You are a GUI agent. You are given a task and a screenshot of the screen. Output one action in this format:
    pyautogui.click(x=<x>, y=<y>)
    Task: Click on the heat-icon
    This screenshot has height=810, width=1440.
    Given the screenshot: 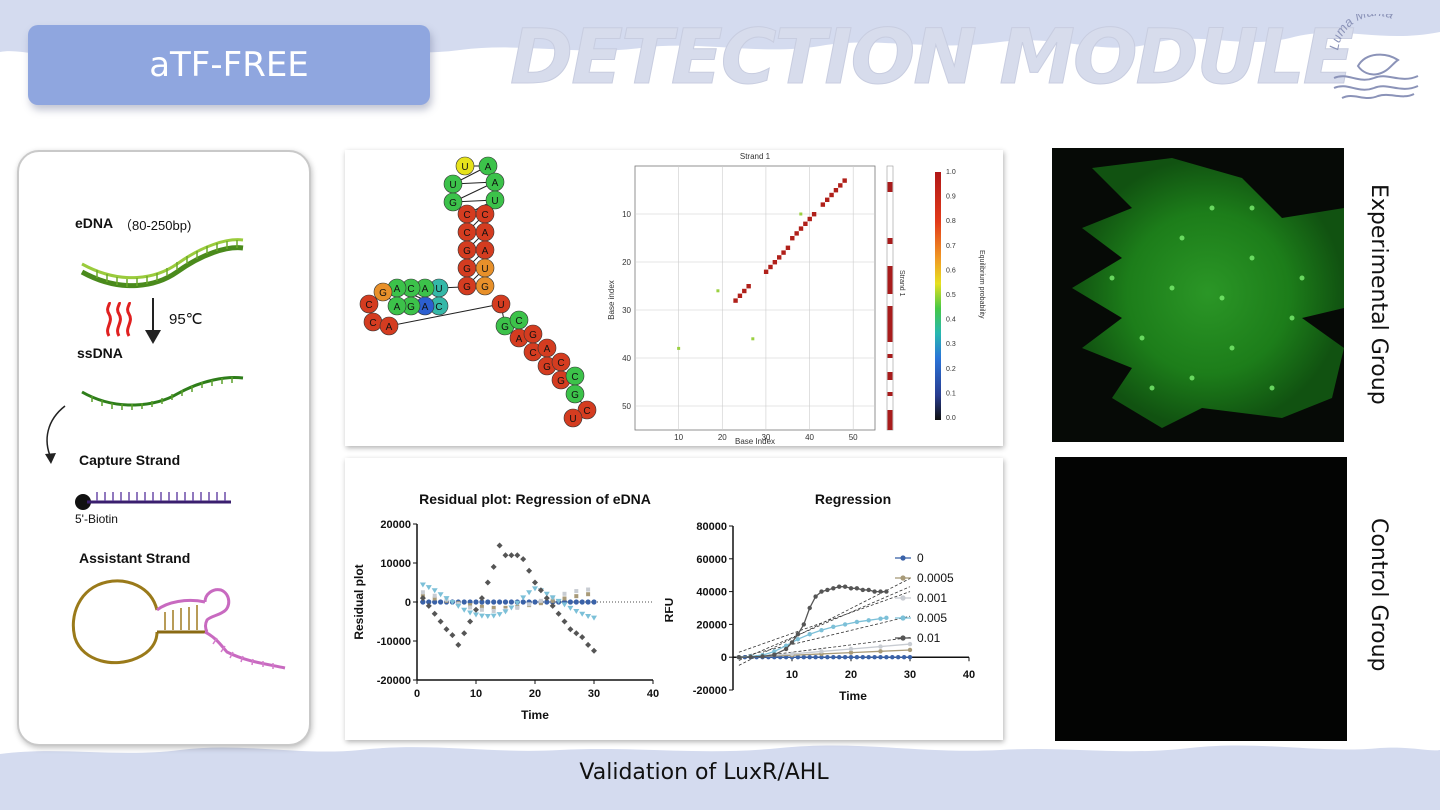 What is the action you would take?
    pyautogui.click(x=119, y=319)
    